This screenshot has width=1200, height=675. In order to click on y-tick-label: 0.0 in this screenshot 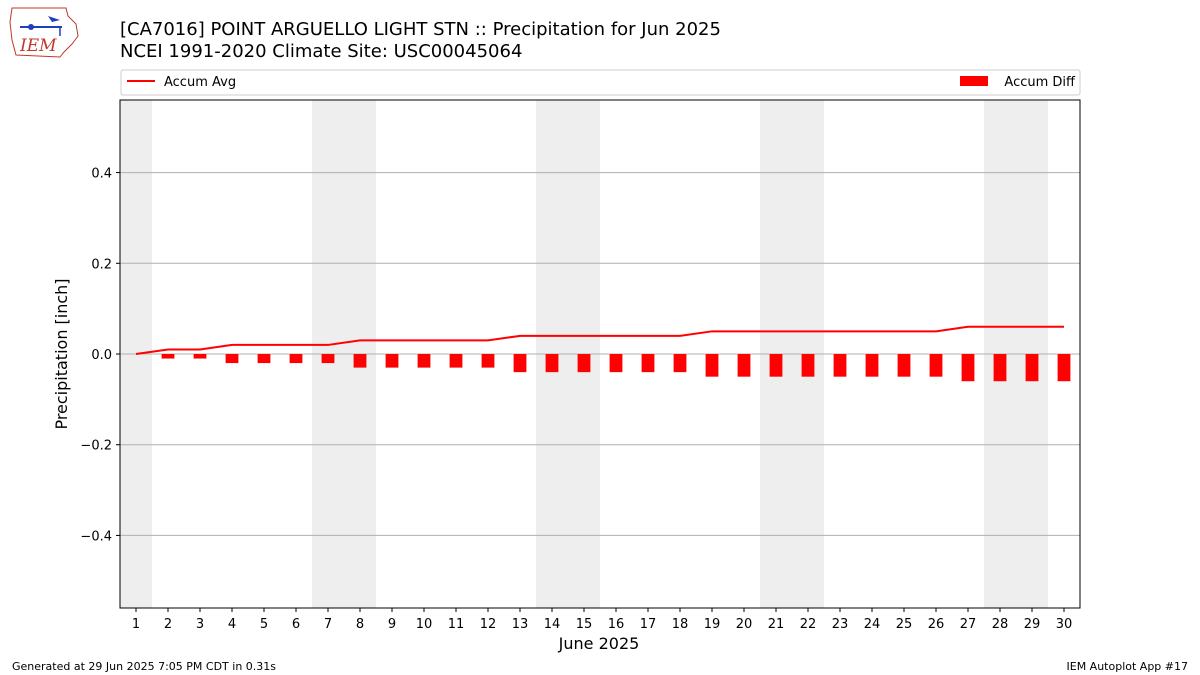, I will do `click(101, 355)`.